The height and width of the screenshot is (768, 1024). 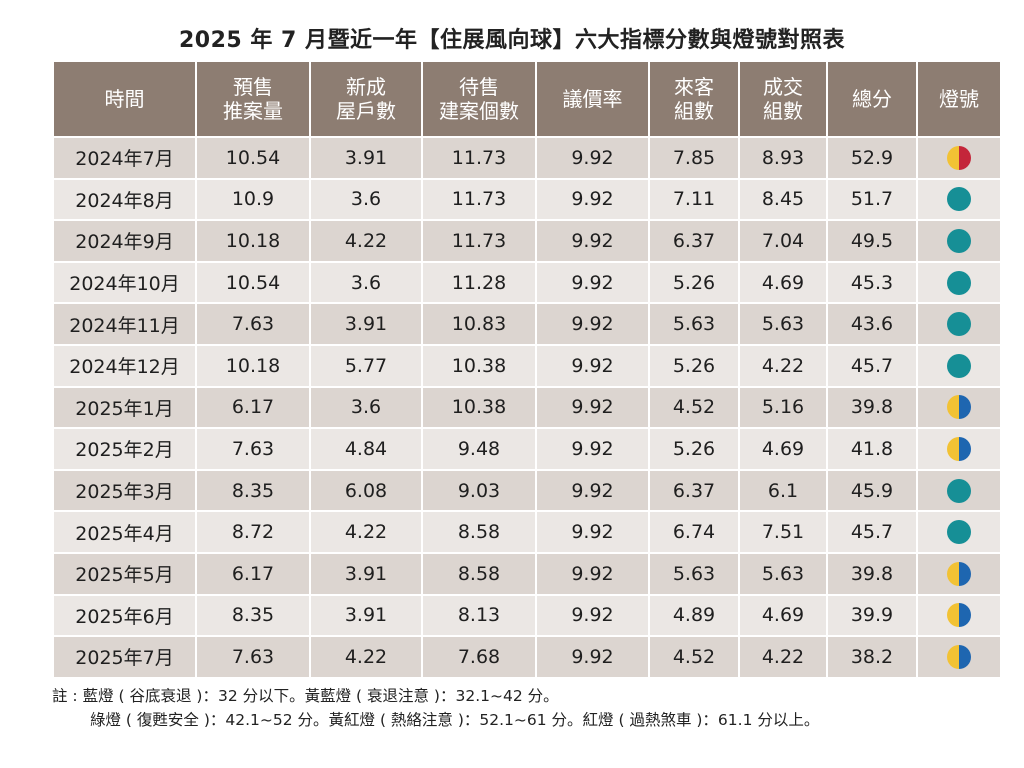 What do you see at coordinates (872, 490) in the screenshot?
I see `cell-total: 45.9` at bounding box center [872, 490].